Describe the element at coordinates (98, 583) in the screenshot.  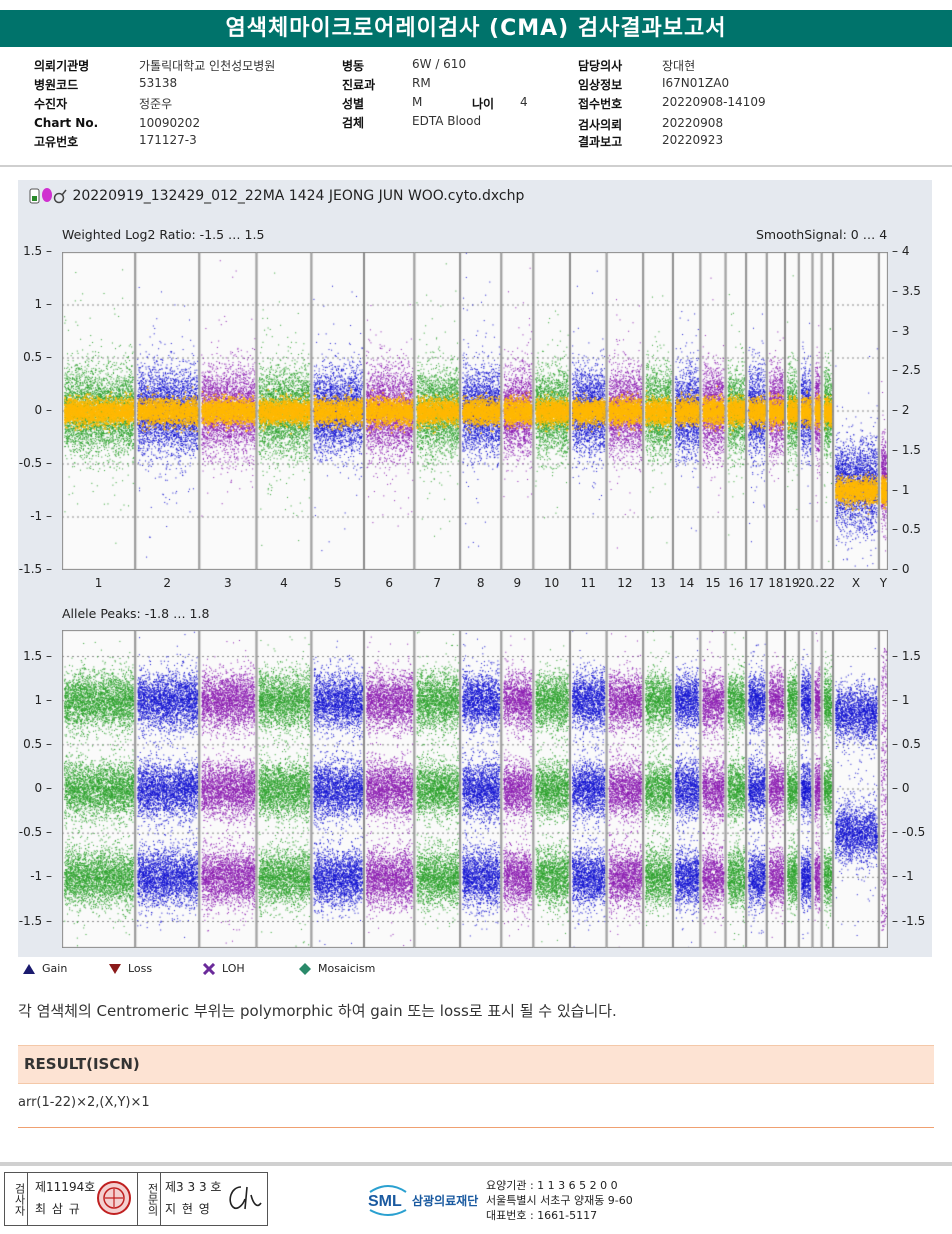
I see `chromosome-label: 1` at that location.